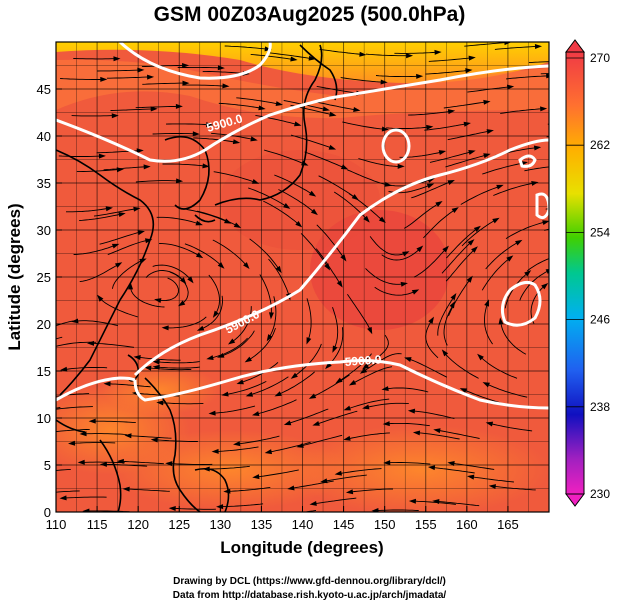  Describe the element at coordinates (179, 524) in the screenshot. I see `x-tick-label: 125` at that location.